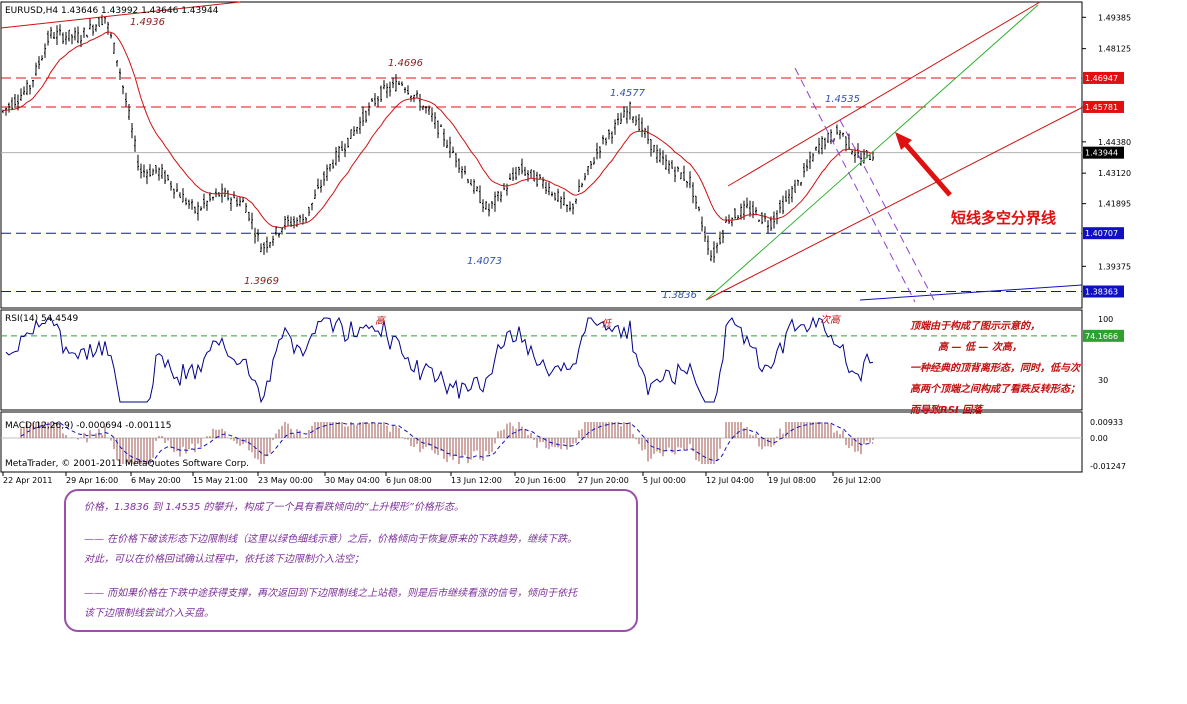 The width and height of the screenshot is (1187, 704). Describe the element at coordinates (92, 480) in the screenshot. I see `x-axis-label: 29 Apr 16:00` at that location.